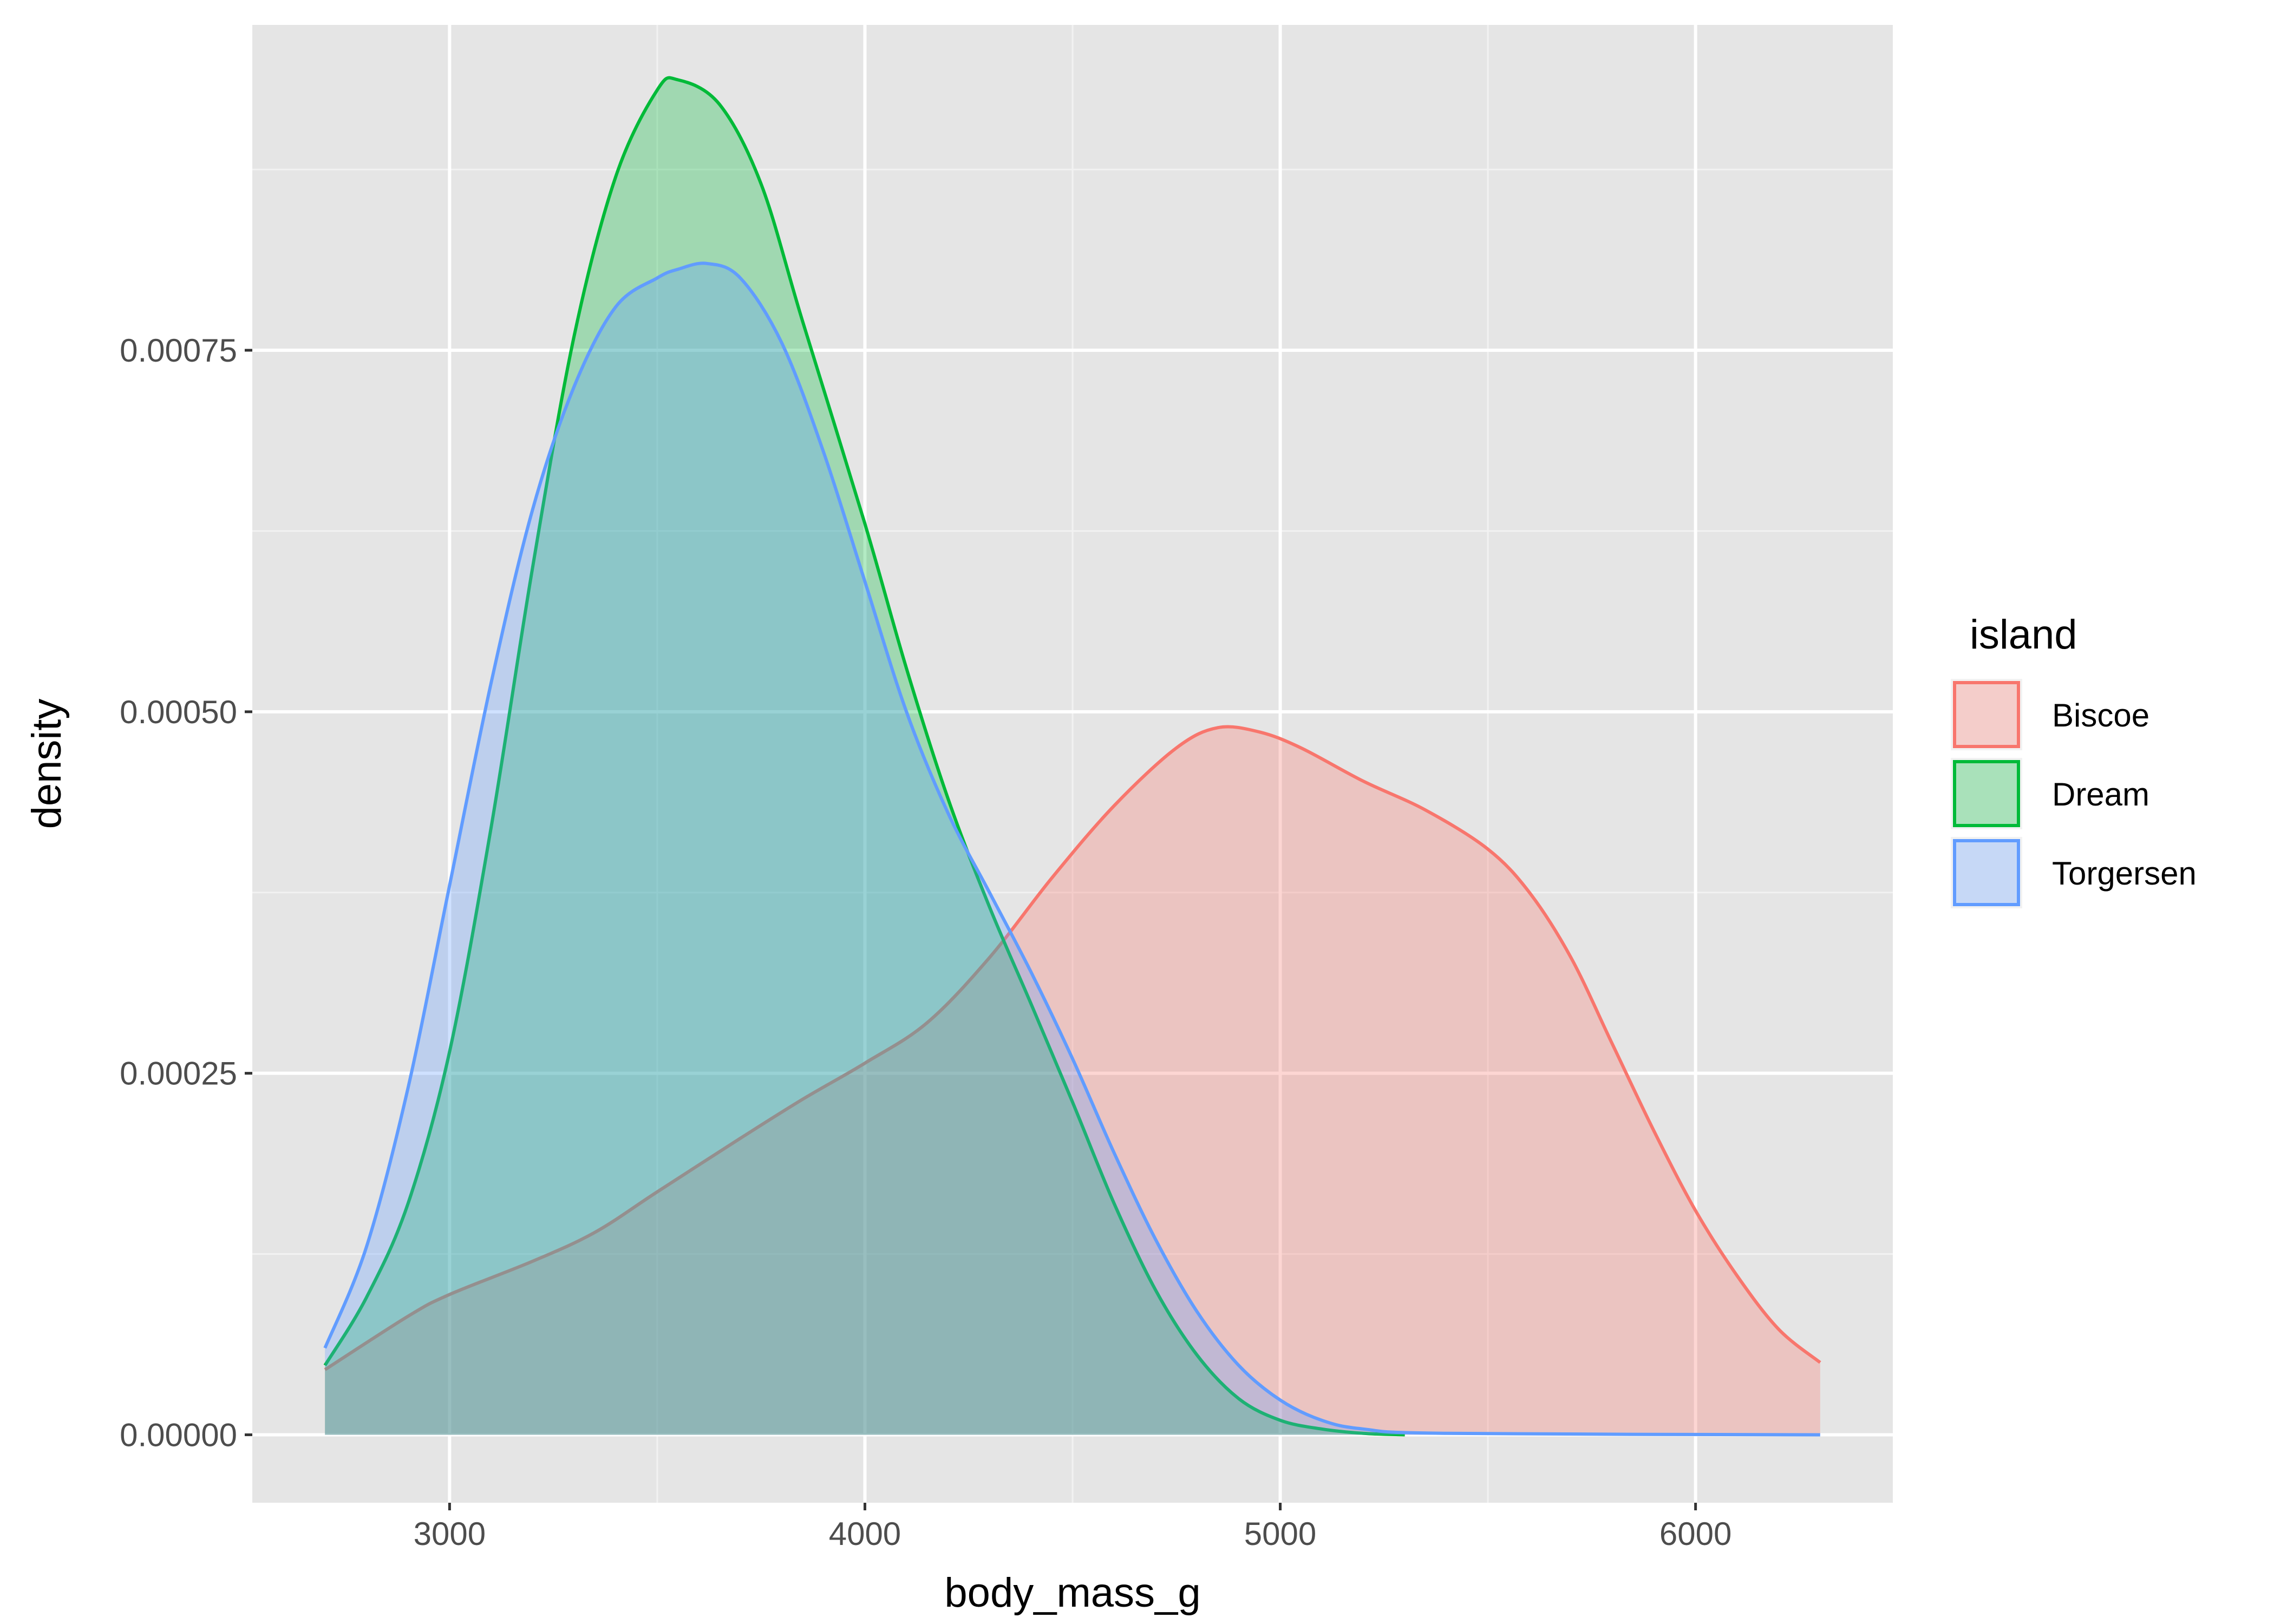  I want to click on y-axis: 0.00000 0.00025 0.00050 0.00075, so click(186, 892).